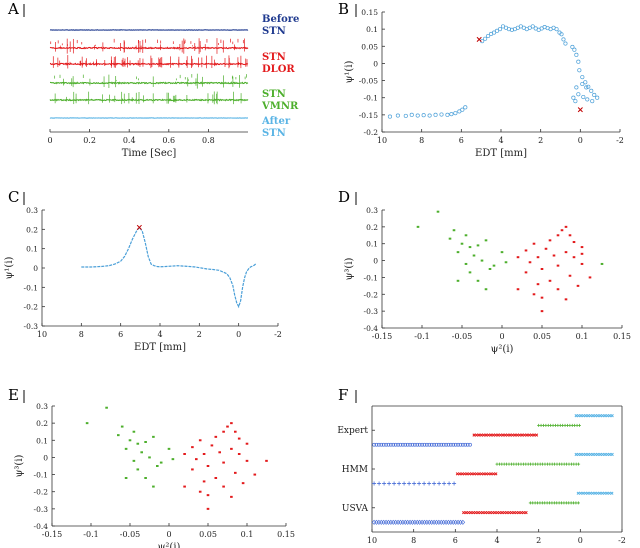 The image size is (640, 548). I want to click on y-tick-label: 0.1, so click(42, 440).